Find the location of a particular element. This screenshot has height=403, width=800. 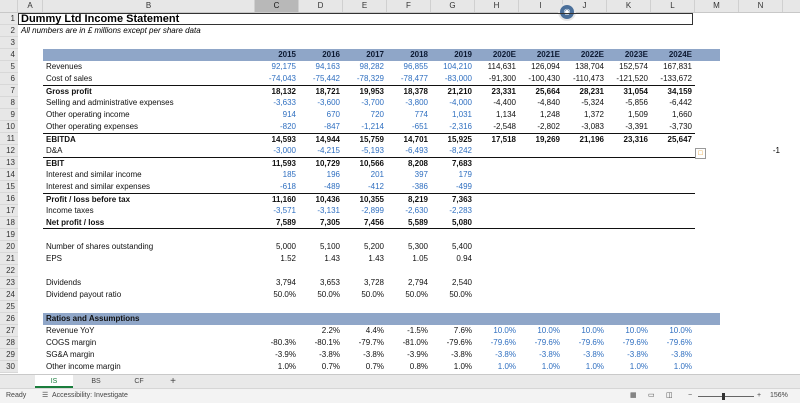

value-cell: -3,571 is located at coordinates (284, 210).